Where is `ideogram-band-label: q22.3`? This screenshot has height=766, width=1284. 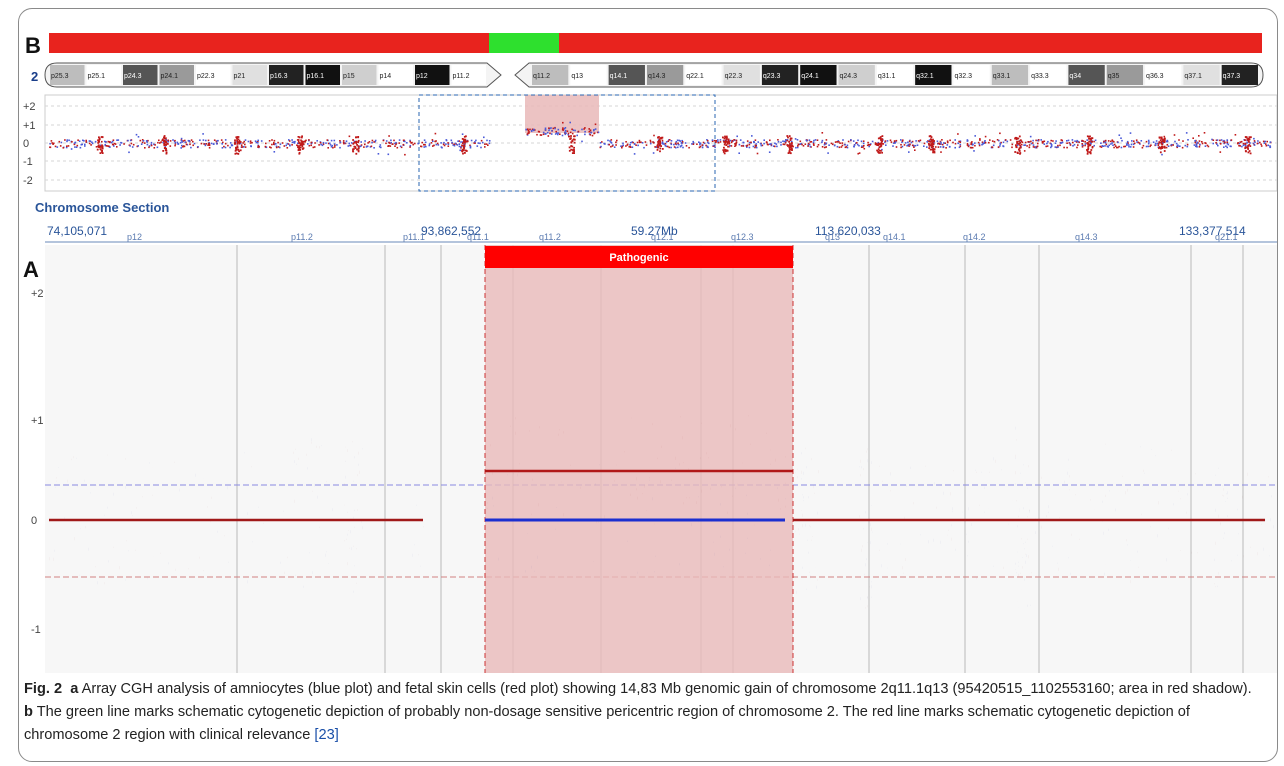 ideogram-band-label: q22.3 is located at coordinates (734, 76).